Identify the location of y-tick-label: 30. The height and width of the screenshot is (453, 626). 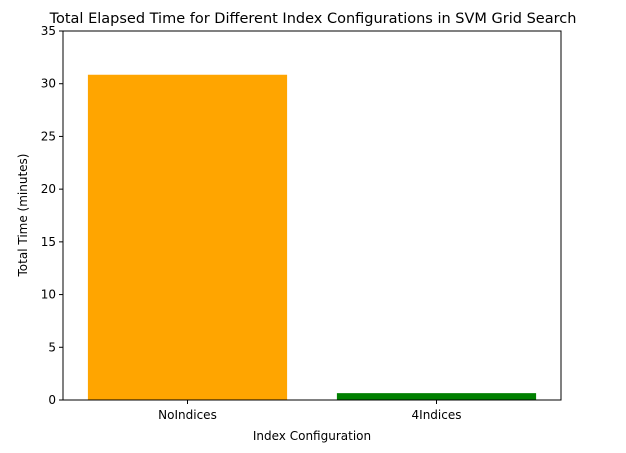
(48, 84).